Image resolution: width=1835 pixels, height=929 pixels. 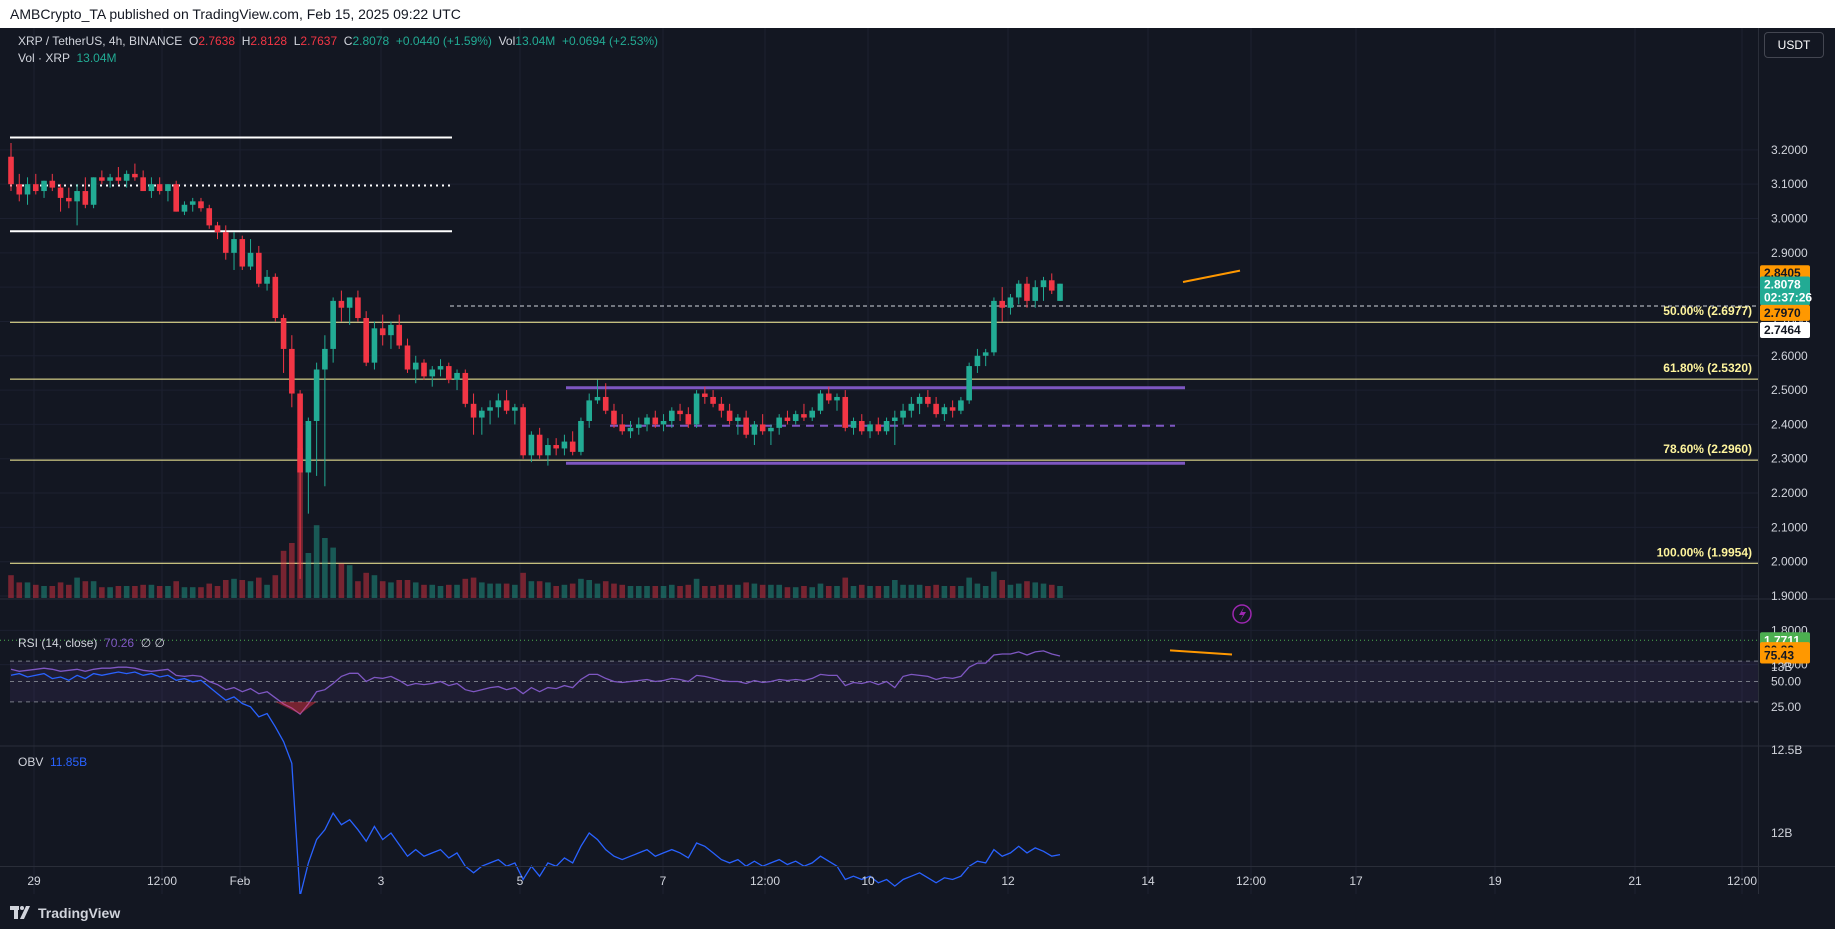 What do you see at coordinates (1782, 330) in the screenshot?
I see `price-badge-text-4: 2.7464` at bounding box center [1782, 330].